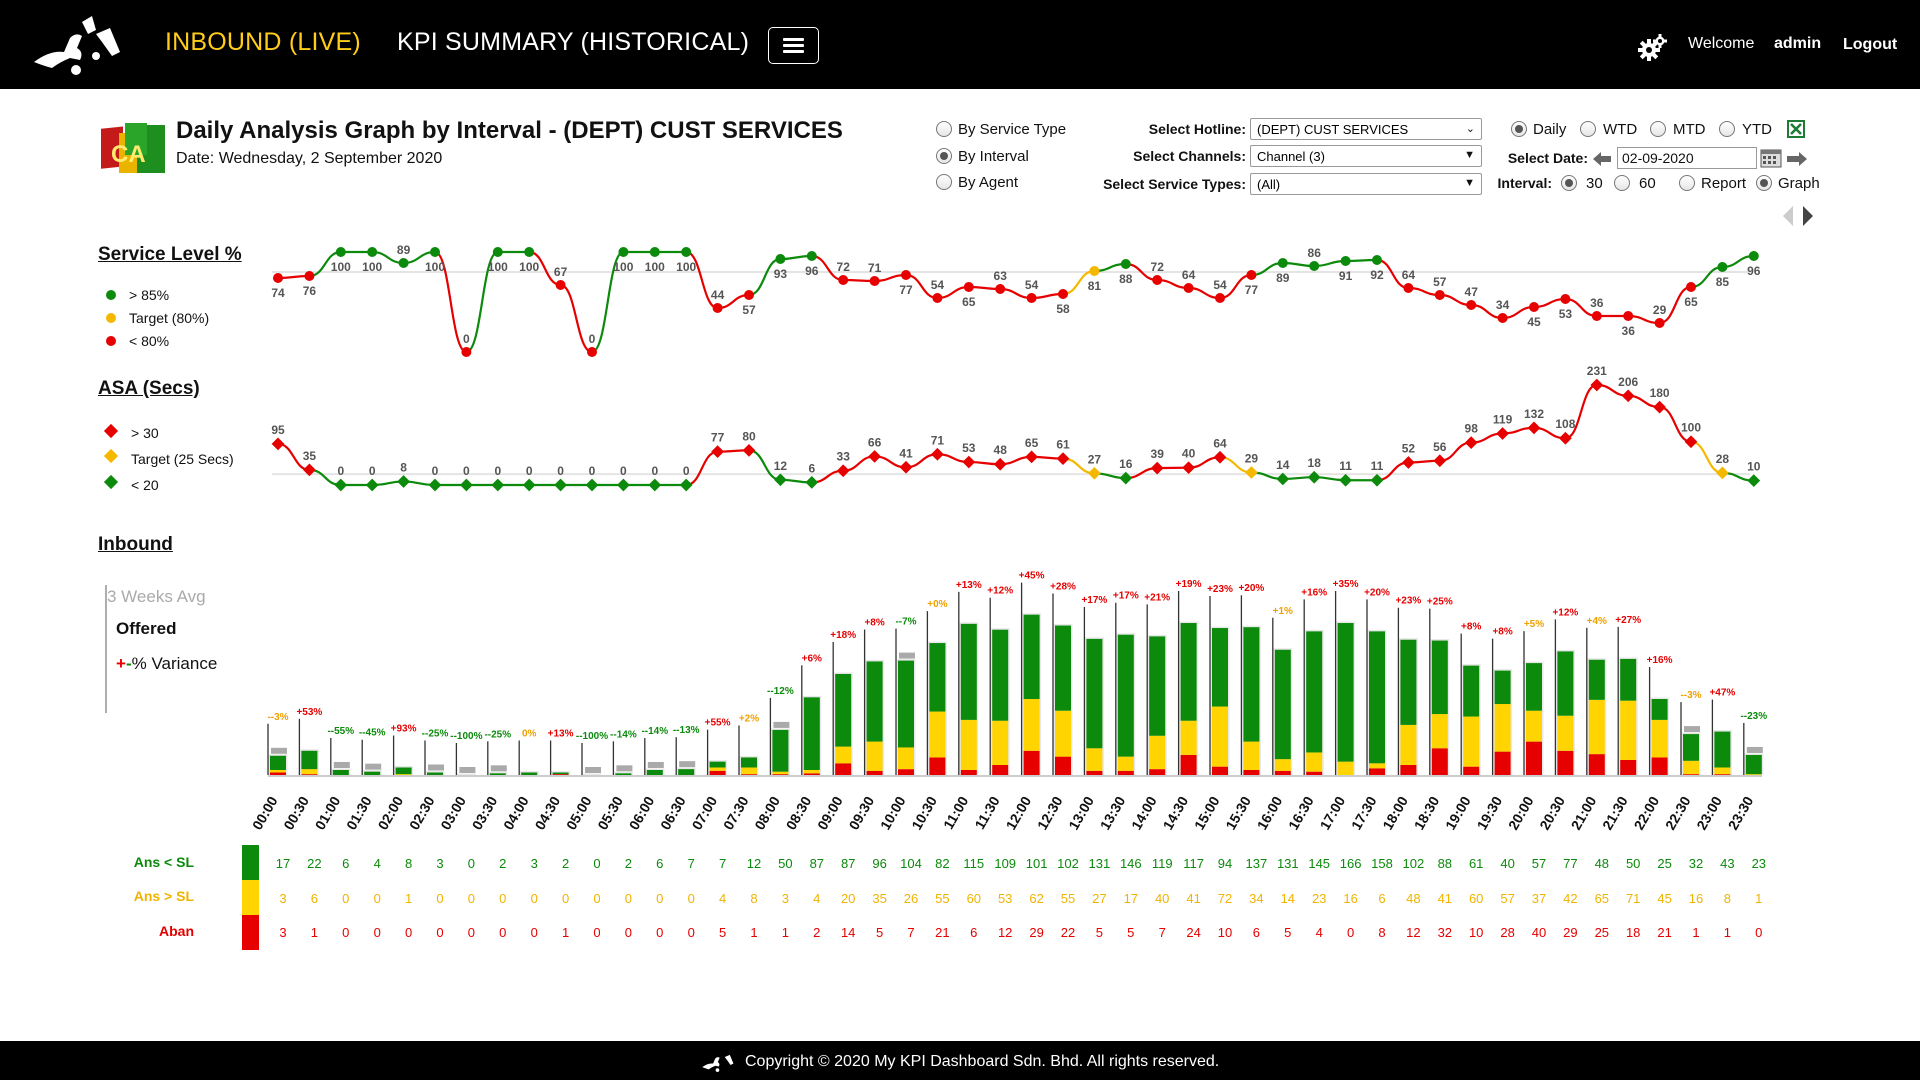 The width and height of the screenshot is (1920, 1080). What do you see at coordinates (753, 898) in the screenshot?
I see `table-cell: 8` at bounding box center [753, 898].